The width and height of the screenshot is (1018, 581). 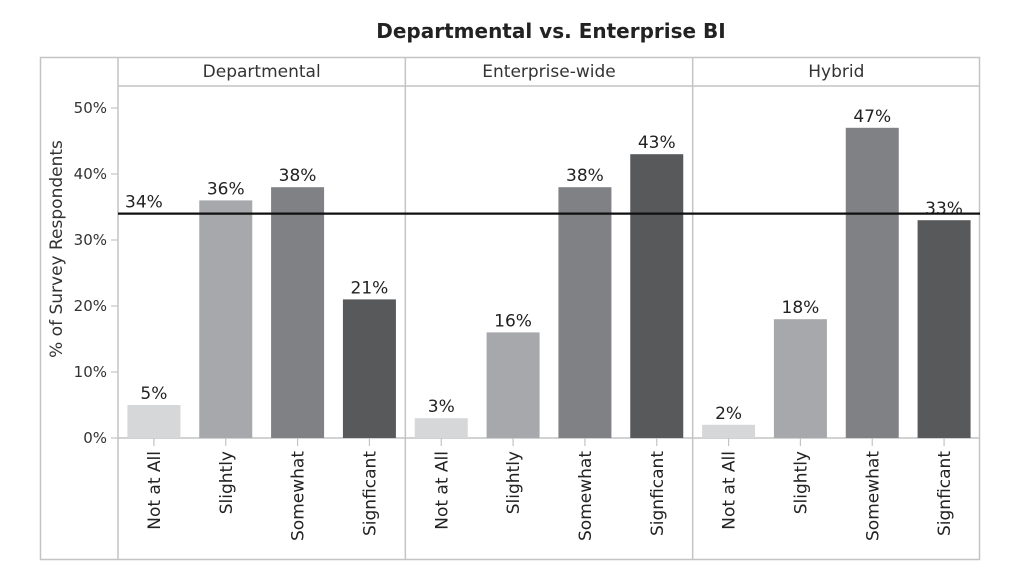 What do you see at coordinates (90, 372) in the screenshot?
I see `y-tick-label: 10%` at bounding box center [90, 372].